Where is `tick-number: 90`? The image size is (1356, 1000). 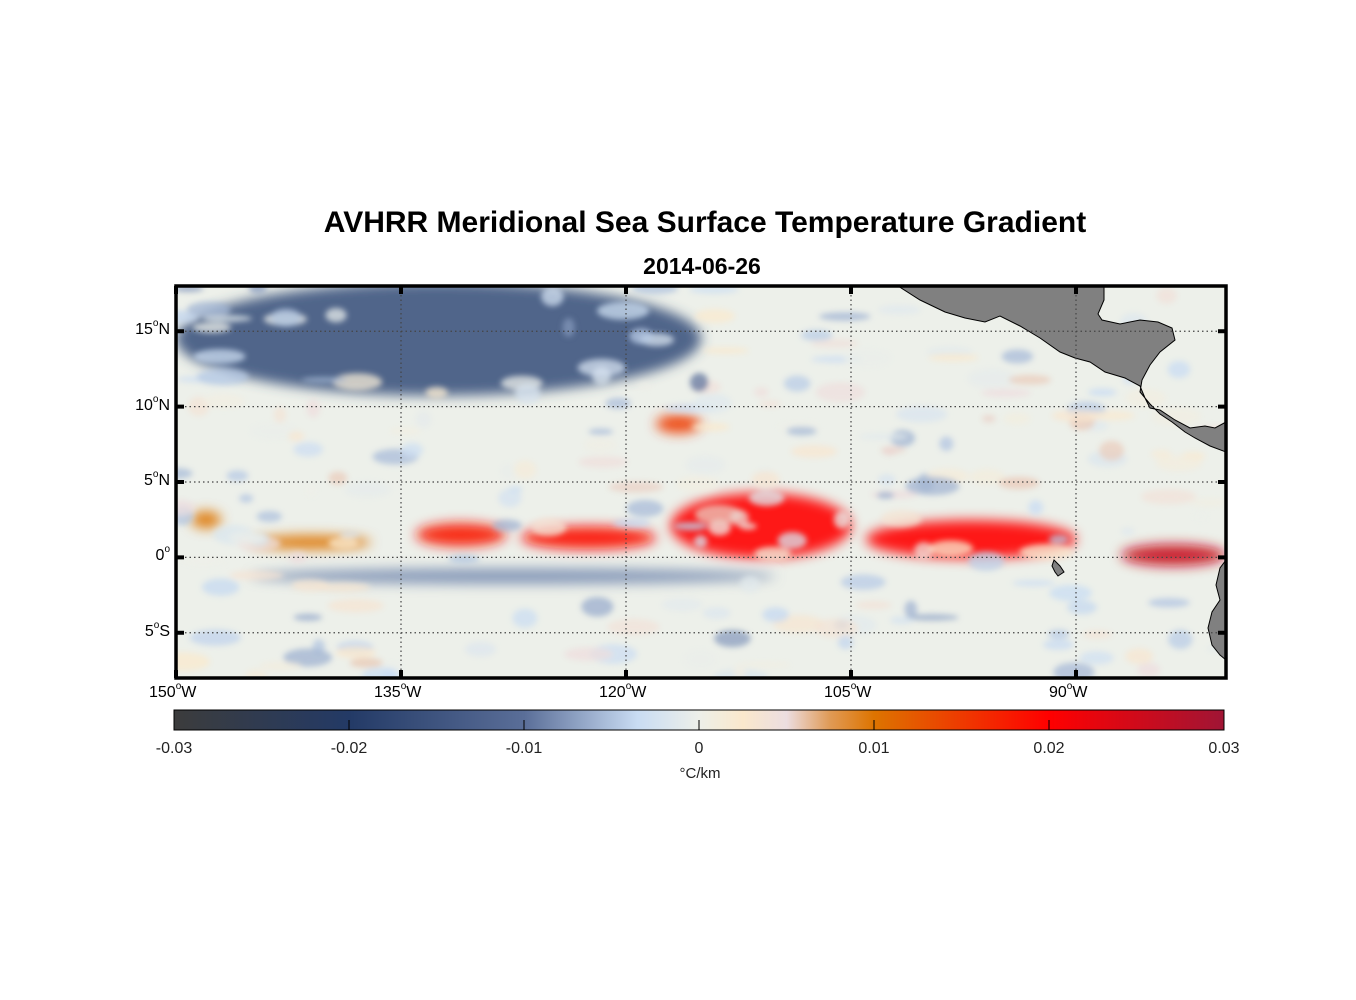 tick-number: 90 is located at coordinates (1058, 692).